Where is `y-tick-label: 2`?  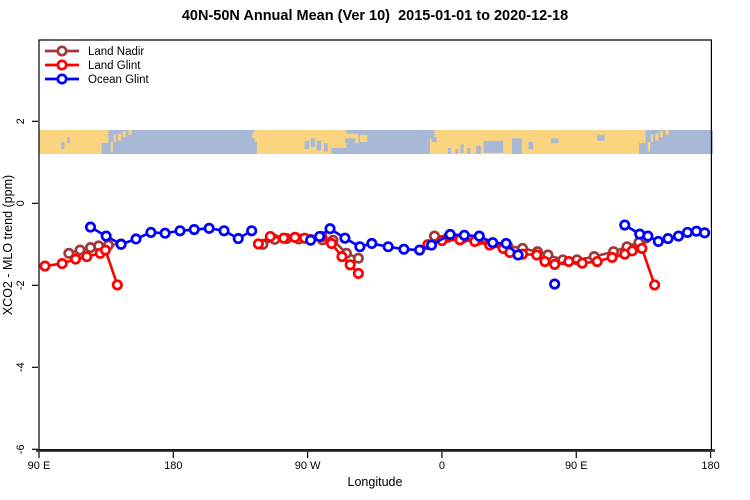
y-tick-label: 2 is located at coordinates (21, 121).